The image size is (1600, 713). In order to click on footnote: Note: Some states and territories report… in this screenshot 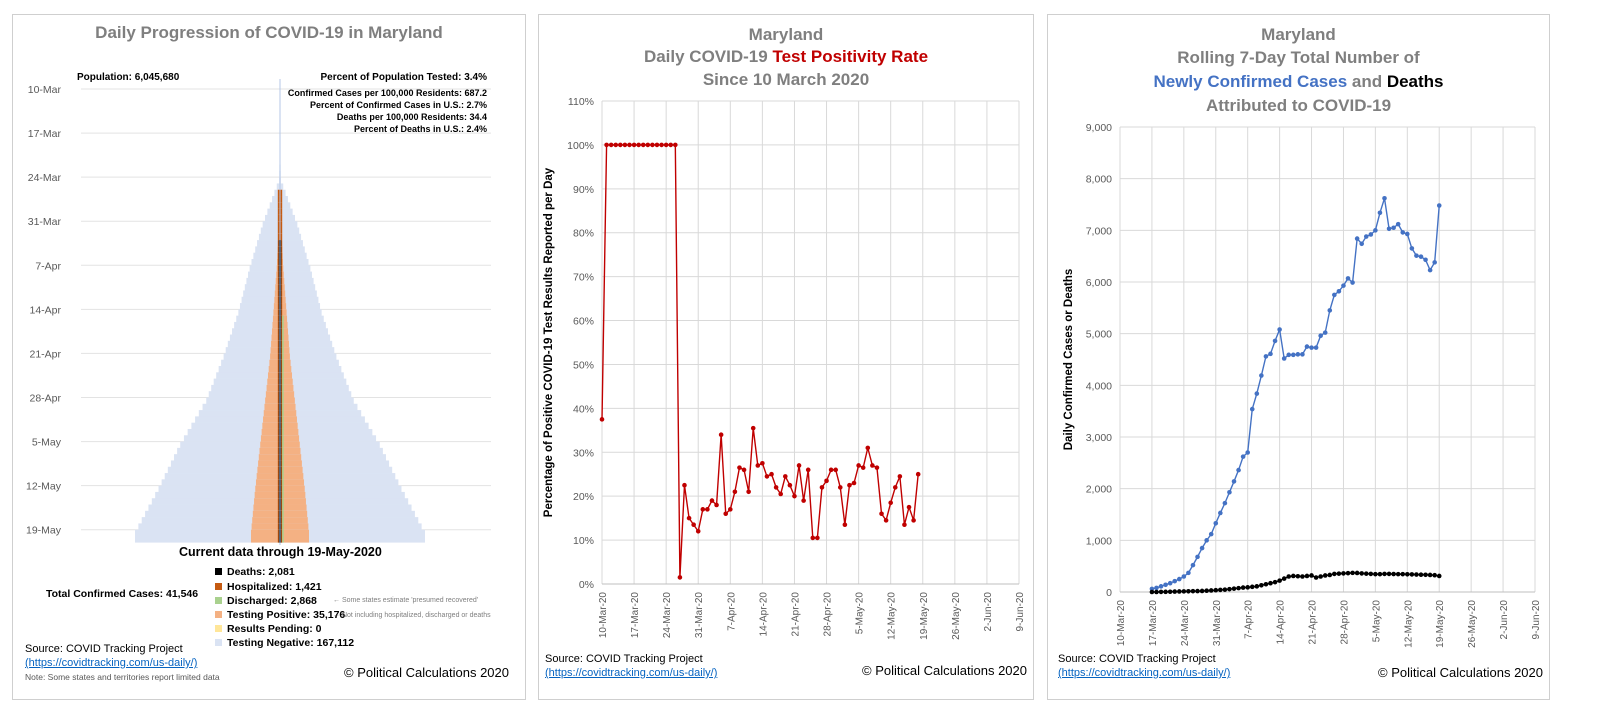, I will do `click(122, 677)`.